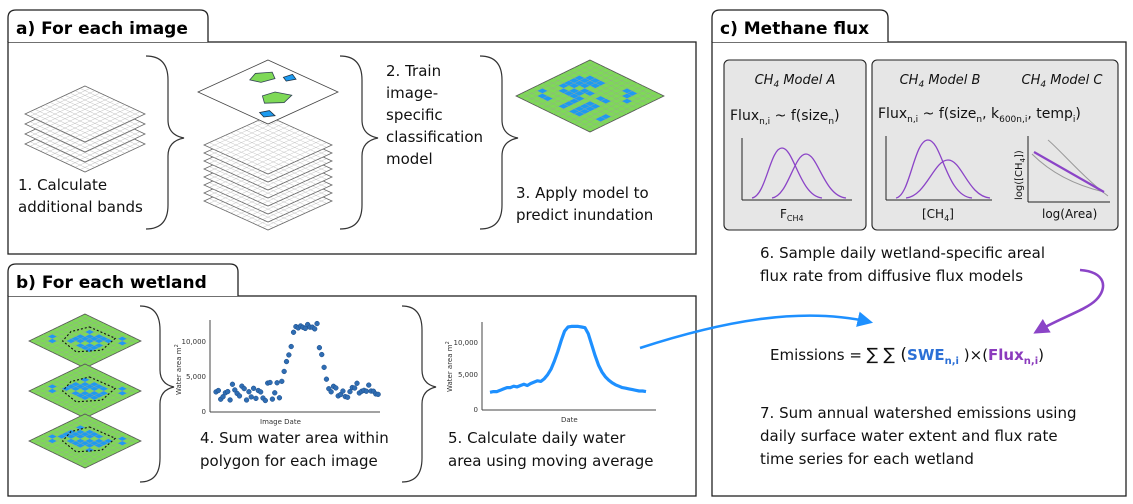  I want to click on step7-line3: time series for each wetland, so click(867, 459).